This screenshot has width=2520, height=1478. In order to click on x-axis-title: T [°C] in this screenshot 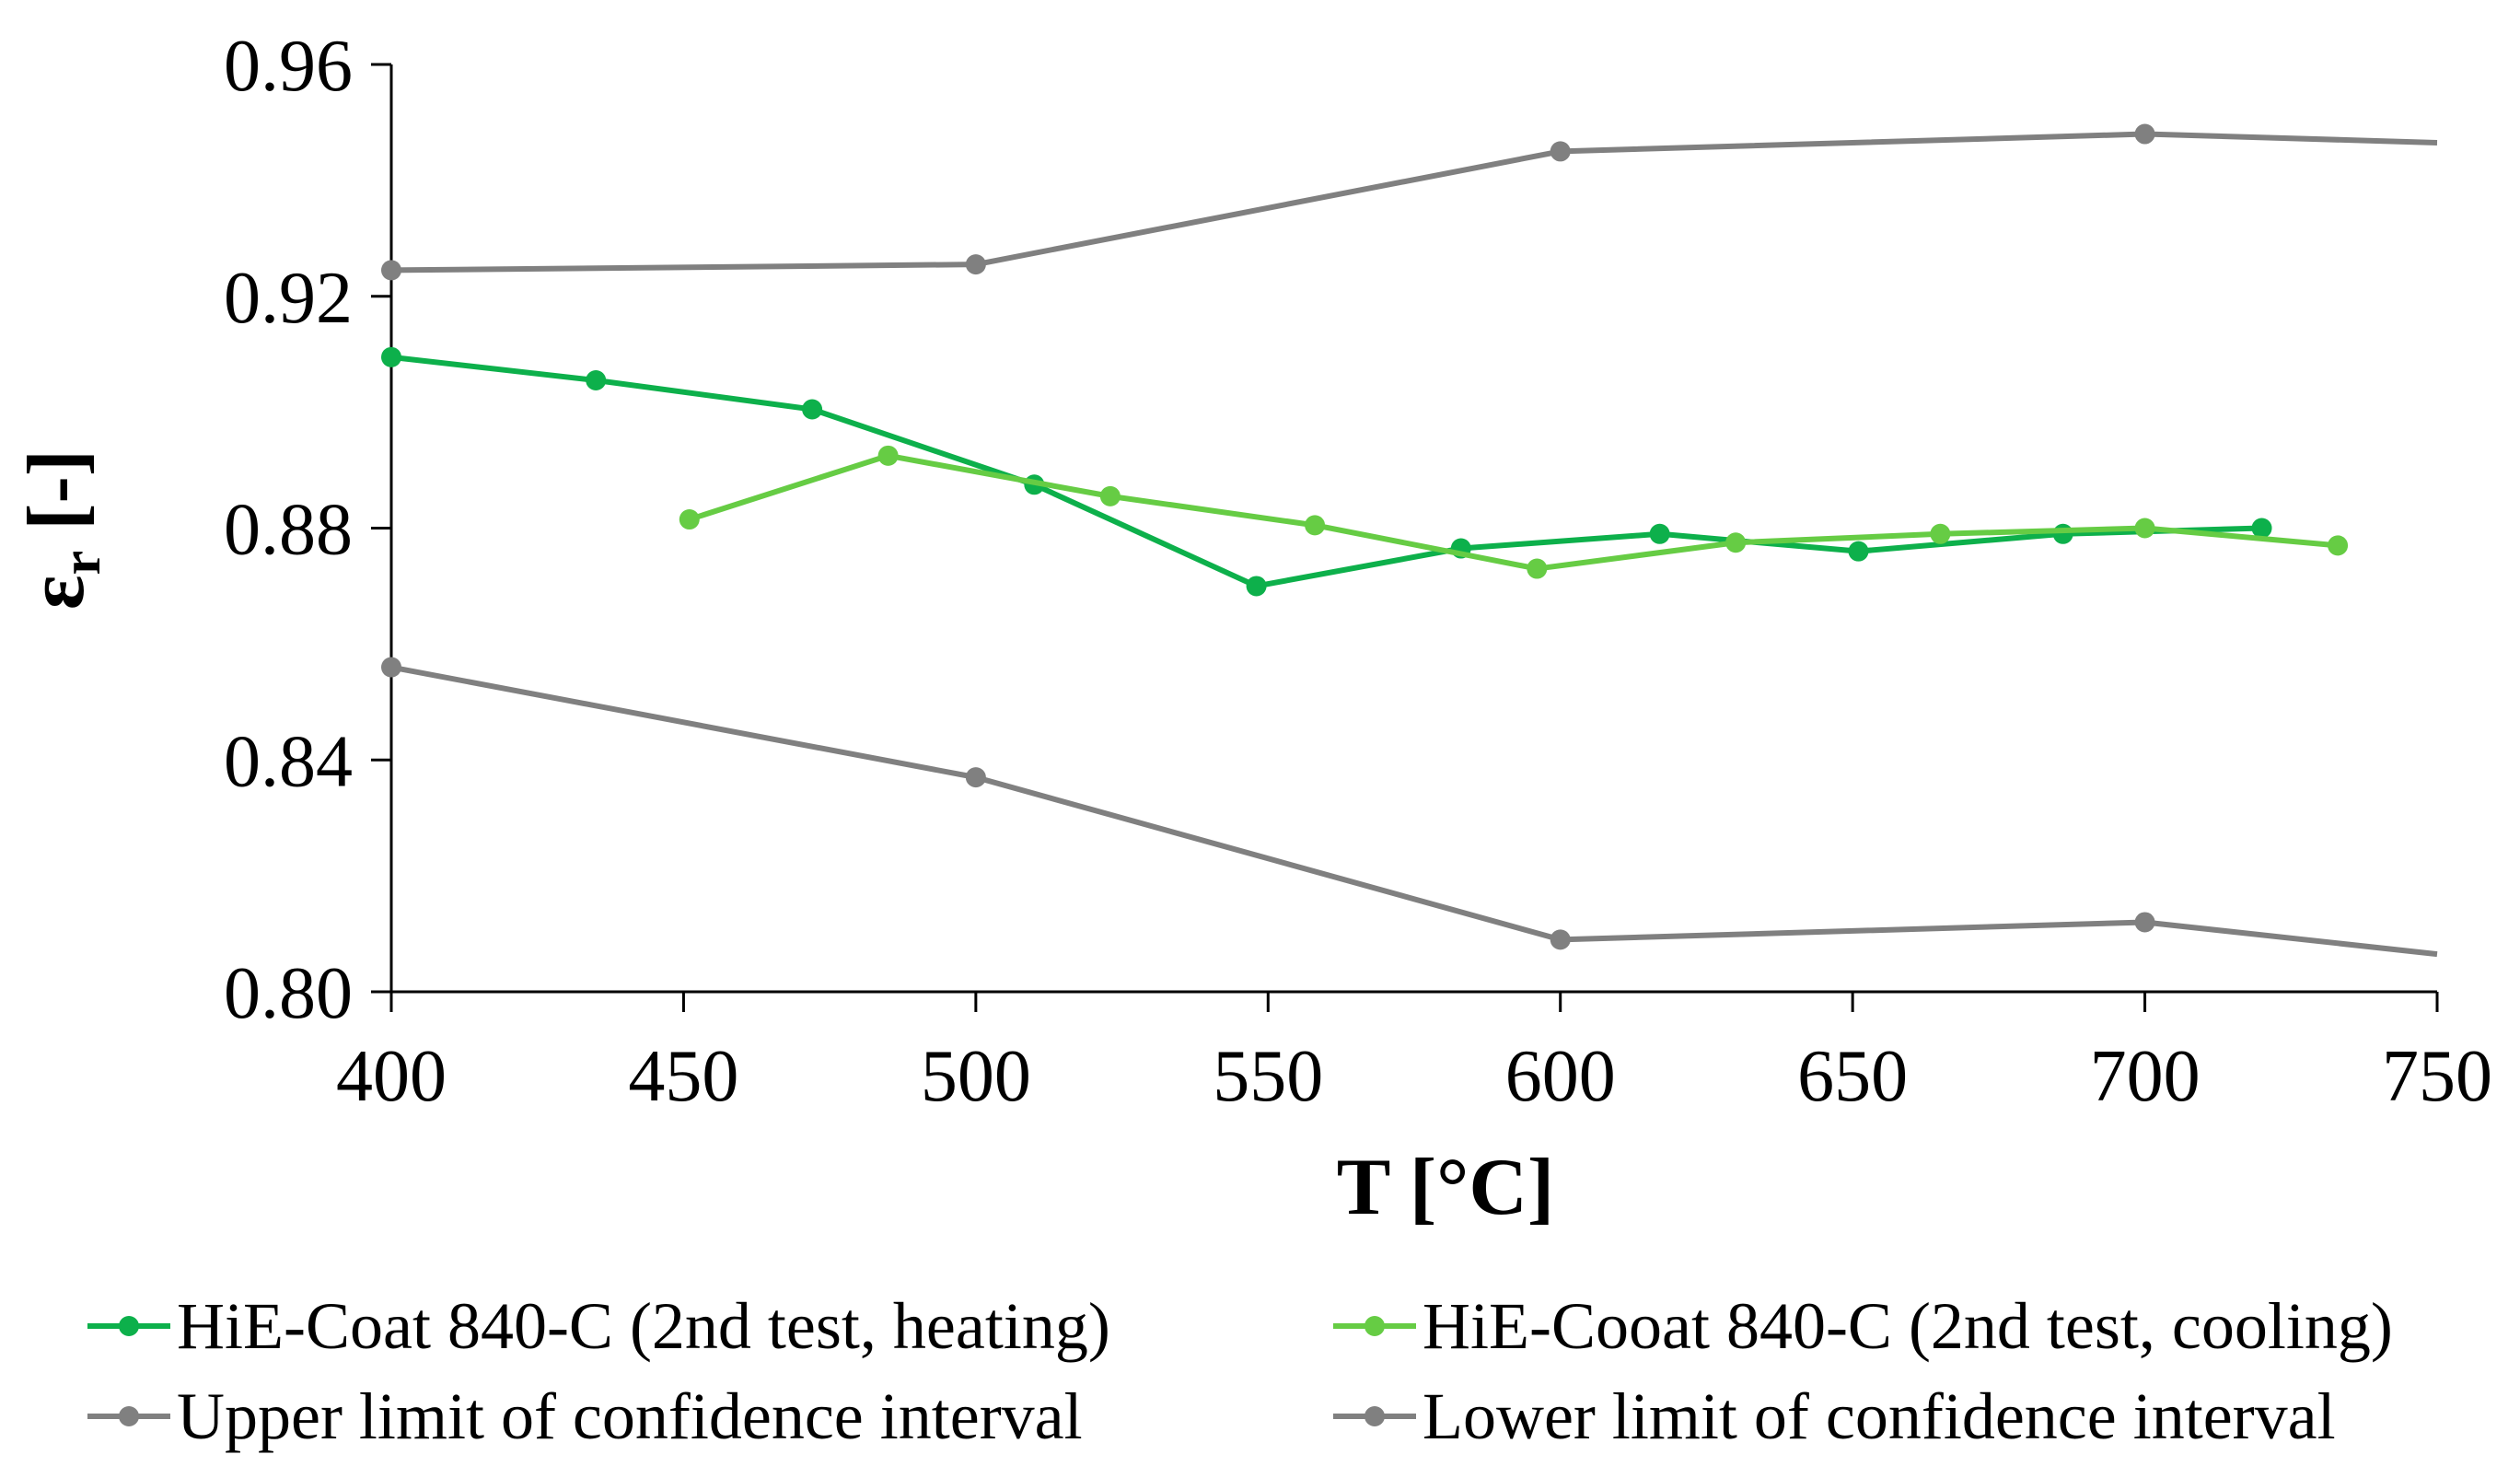, I will do `click(1445, 1187)`.